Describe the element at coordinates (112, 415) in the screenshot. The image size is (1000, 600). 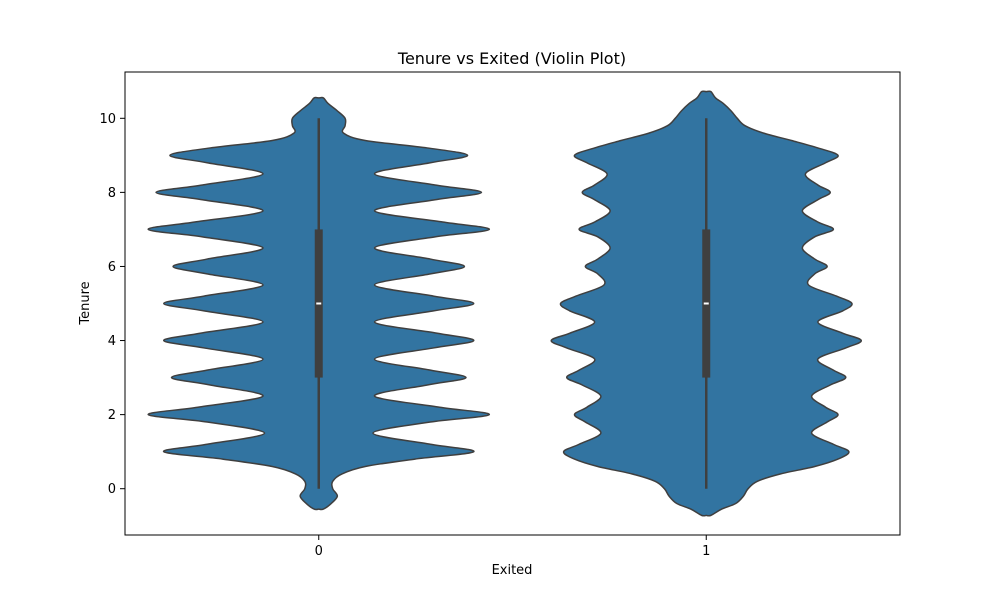
I see `y-tick-label-2: 2` at that location.